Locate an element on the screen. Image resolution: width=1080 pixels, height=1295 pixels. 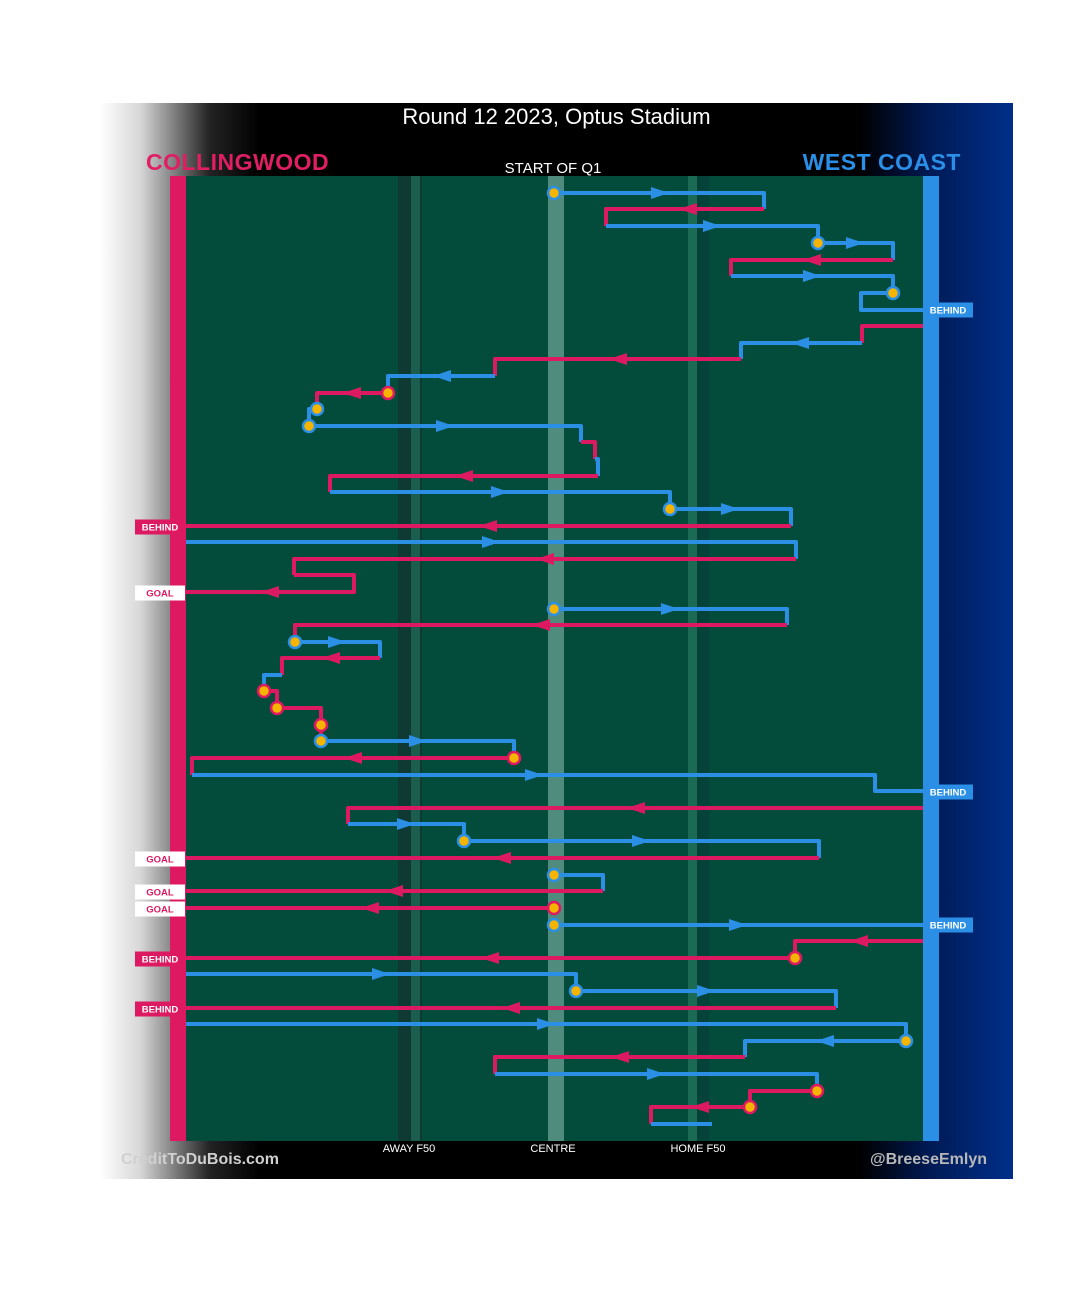
credit-left: CreditToDuBois.com is located at coordinates (200, 1159).